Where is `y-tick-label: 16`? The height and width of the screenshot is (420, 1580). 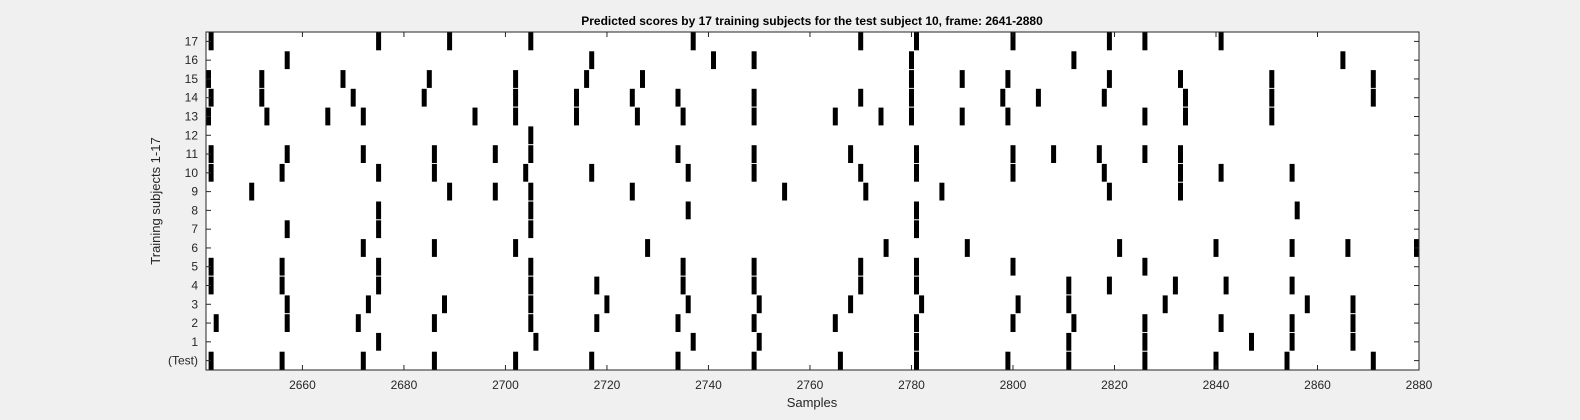 y-tick-label: 16 is located at coordinates (192, 60).